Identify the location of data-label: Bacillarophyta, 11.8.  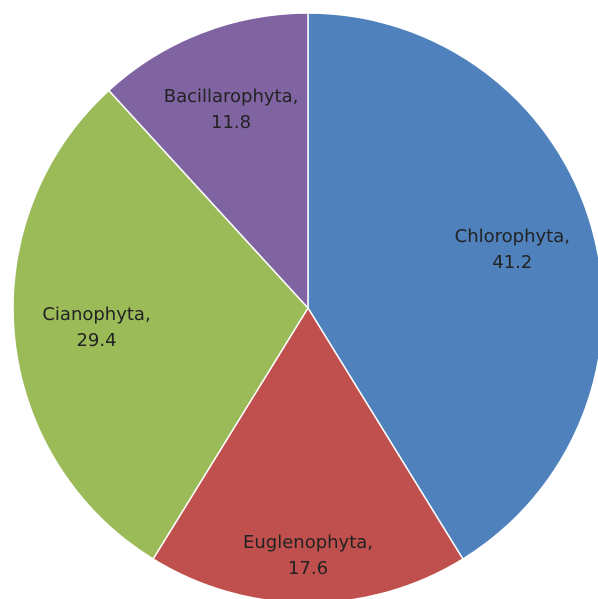
(231, 110).